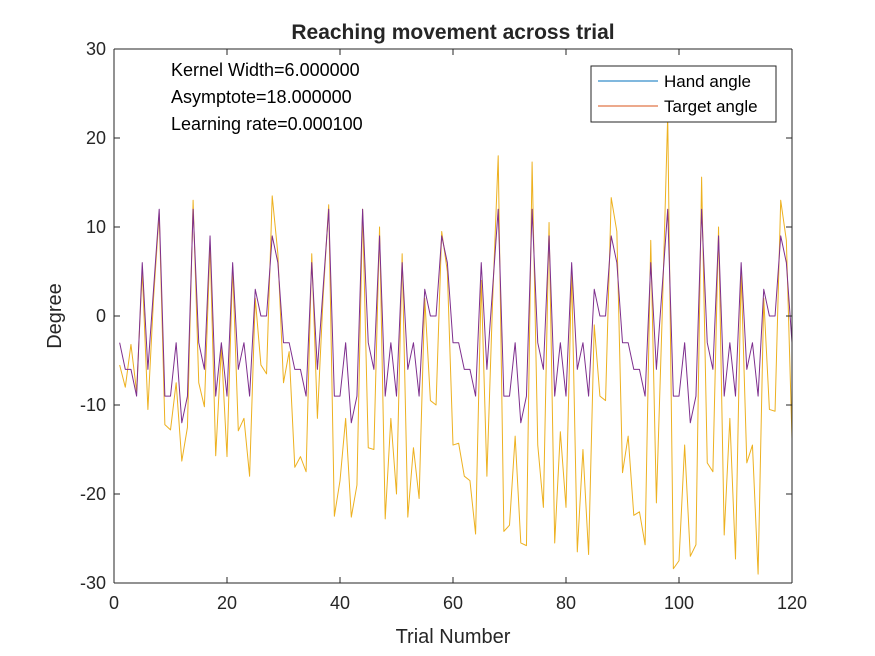 This screenshot has height=656, width=875. I want to click on x-tick-label: 40, so click(340, 603).